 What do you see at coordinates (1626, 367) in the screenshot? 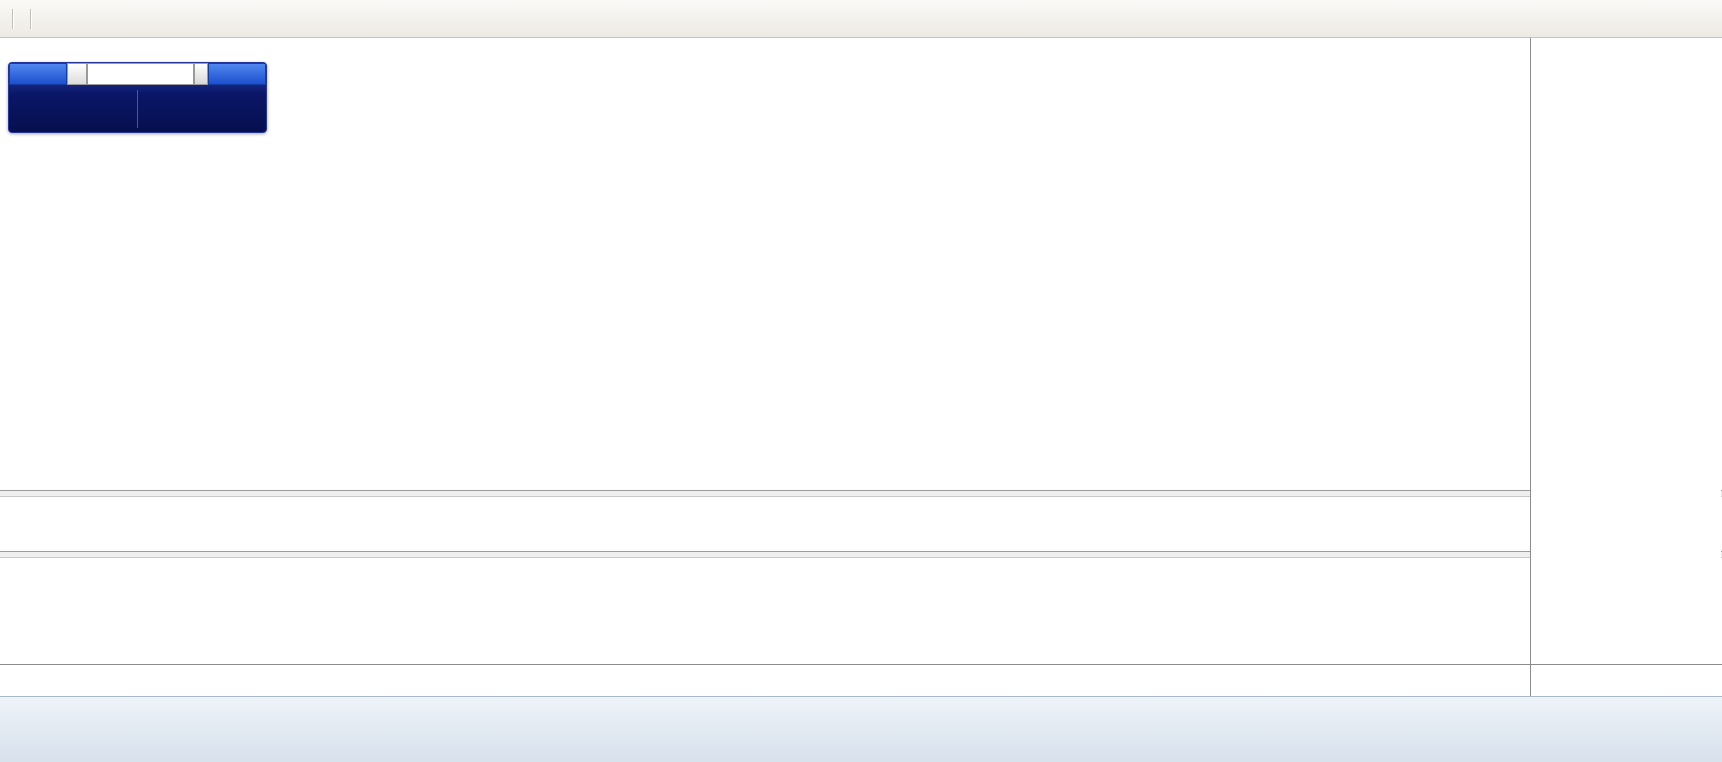
I see `price-scale` at bounding box center [1626, 367].